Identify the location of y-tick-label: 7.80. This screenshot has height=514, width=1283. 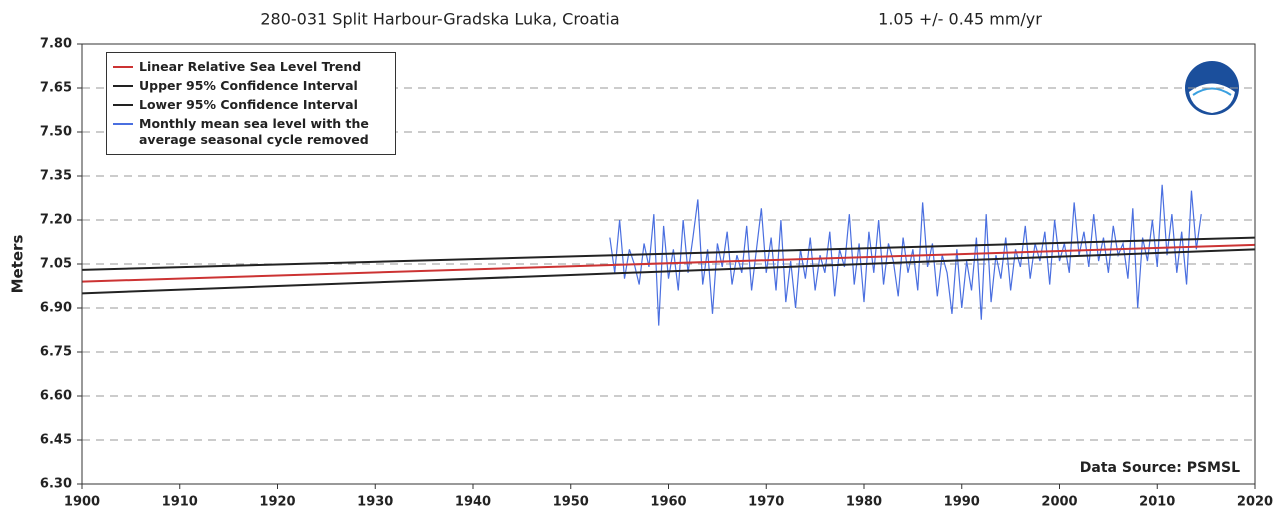
(56, 44).